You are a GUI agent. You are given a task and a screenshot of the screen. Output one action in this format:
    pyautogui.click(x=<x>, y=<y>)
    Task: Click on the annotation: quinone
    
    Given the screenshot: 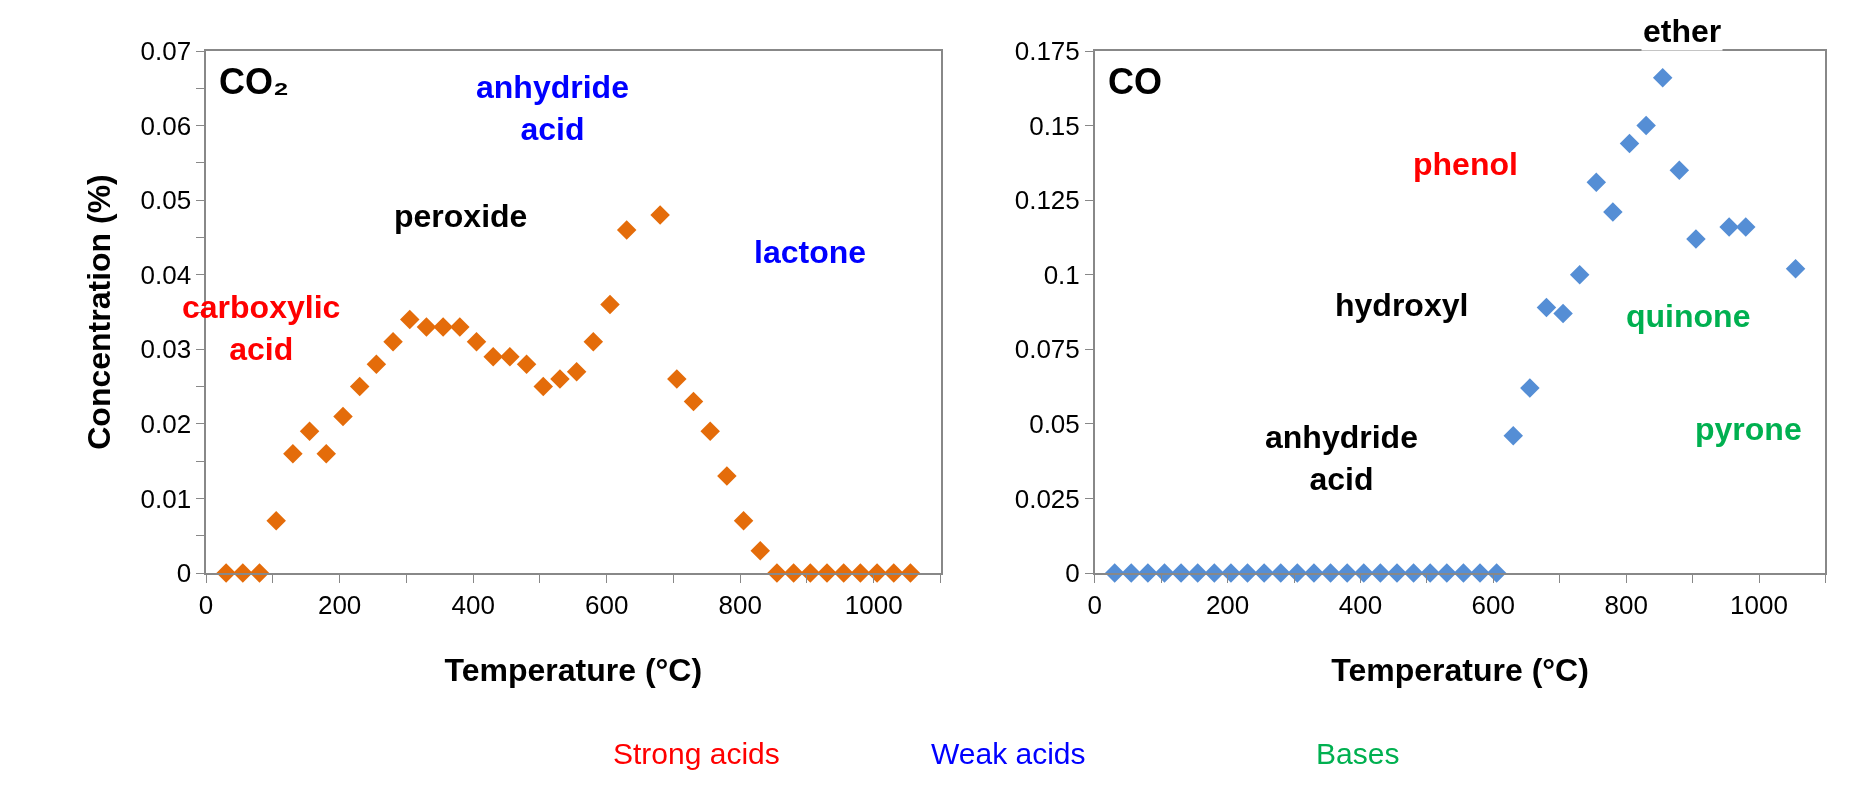 What is the action you would take?
    pyautogui.click(x=1688, y=316)
    